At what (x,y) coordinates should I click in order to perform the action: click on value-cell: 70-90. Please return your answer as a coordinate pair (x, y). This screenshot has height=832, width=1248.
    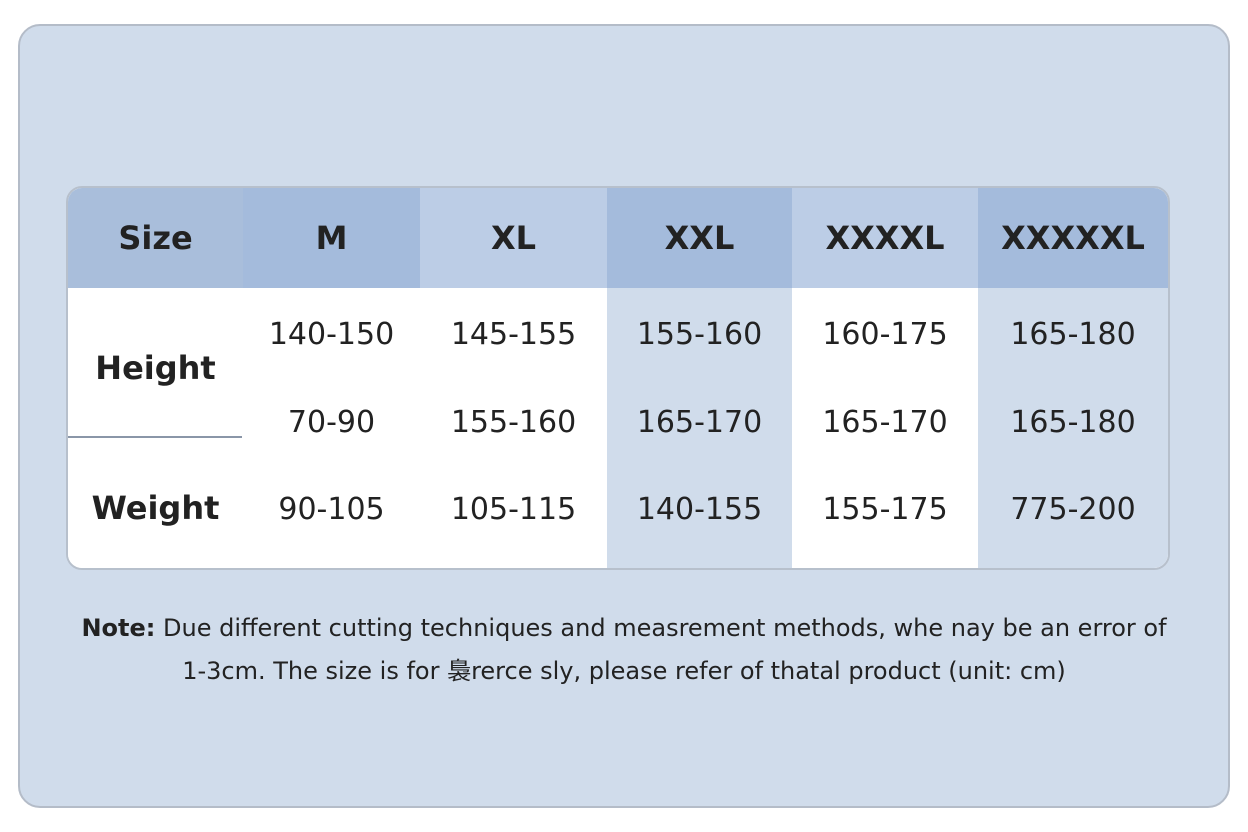
    Looking at the image, I should click on (331, 422).